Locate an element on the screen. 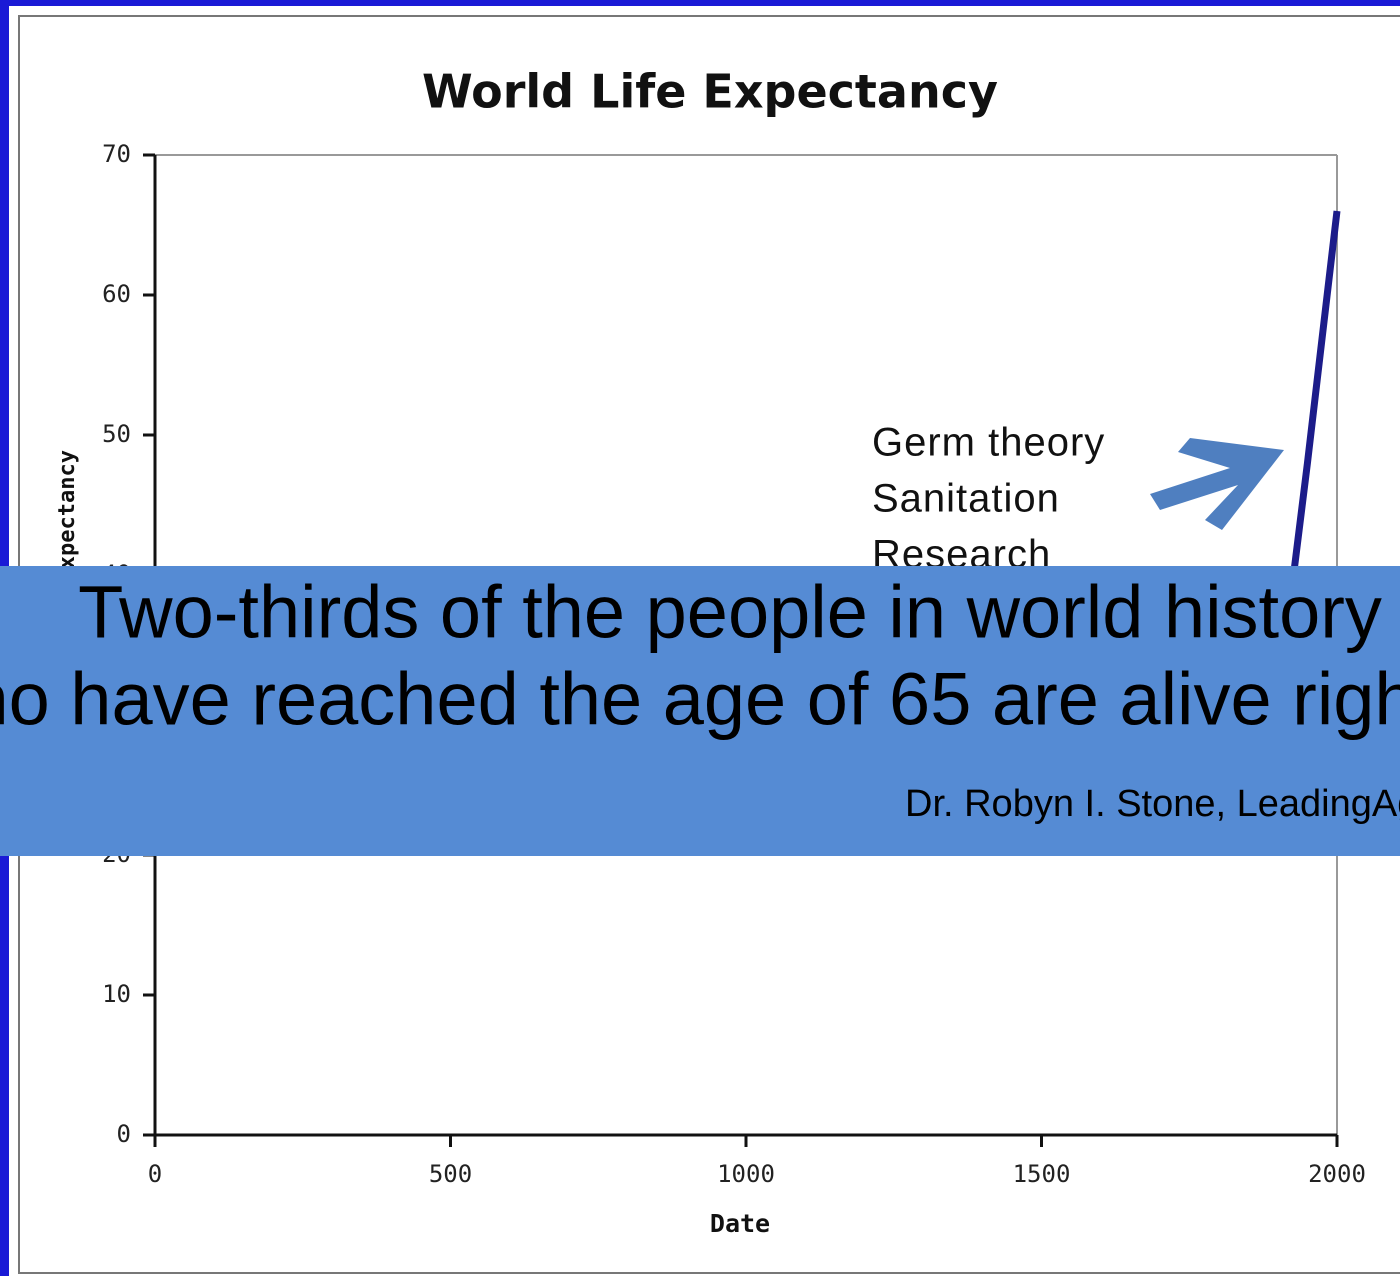  x-tick-label: 1000 is located at coordinates (746, 1174).